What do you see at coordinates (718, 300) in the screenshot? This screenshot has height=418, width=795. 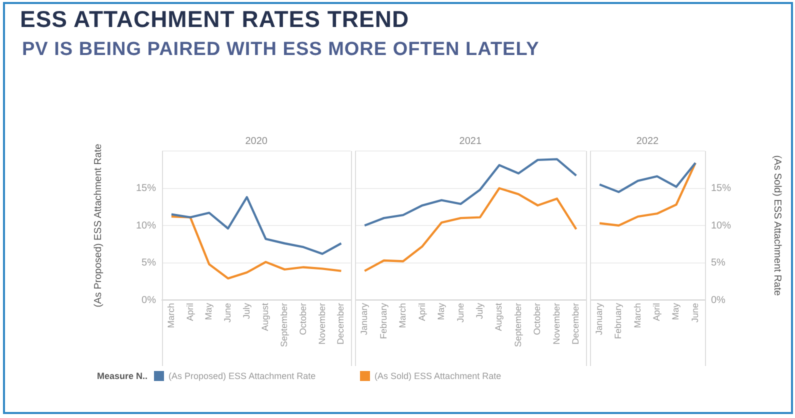 I see `y2-tick-label: 0%` at bounding box center [718, 300].